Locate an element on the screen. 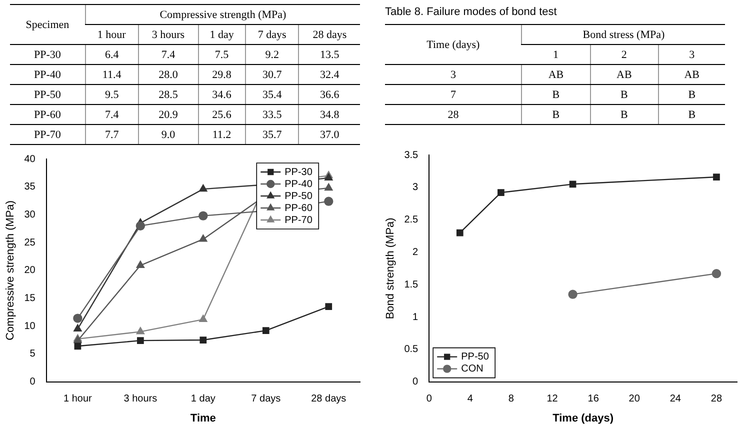 This screenshot has width=747, height=429. category-label: PP-30 is located at coordinates (47, 54).